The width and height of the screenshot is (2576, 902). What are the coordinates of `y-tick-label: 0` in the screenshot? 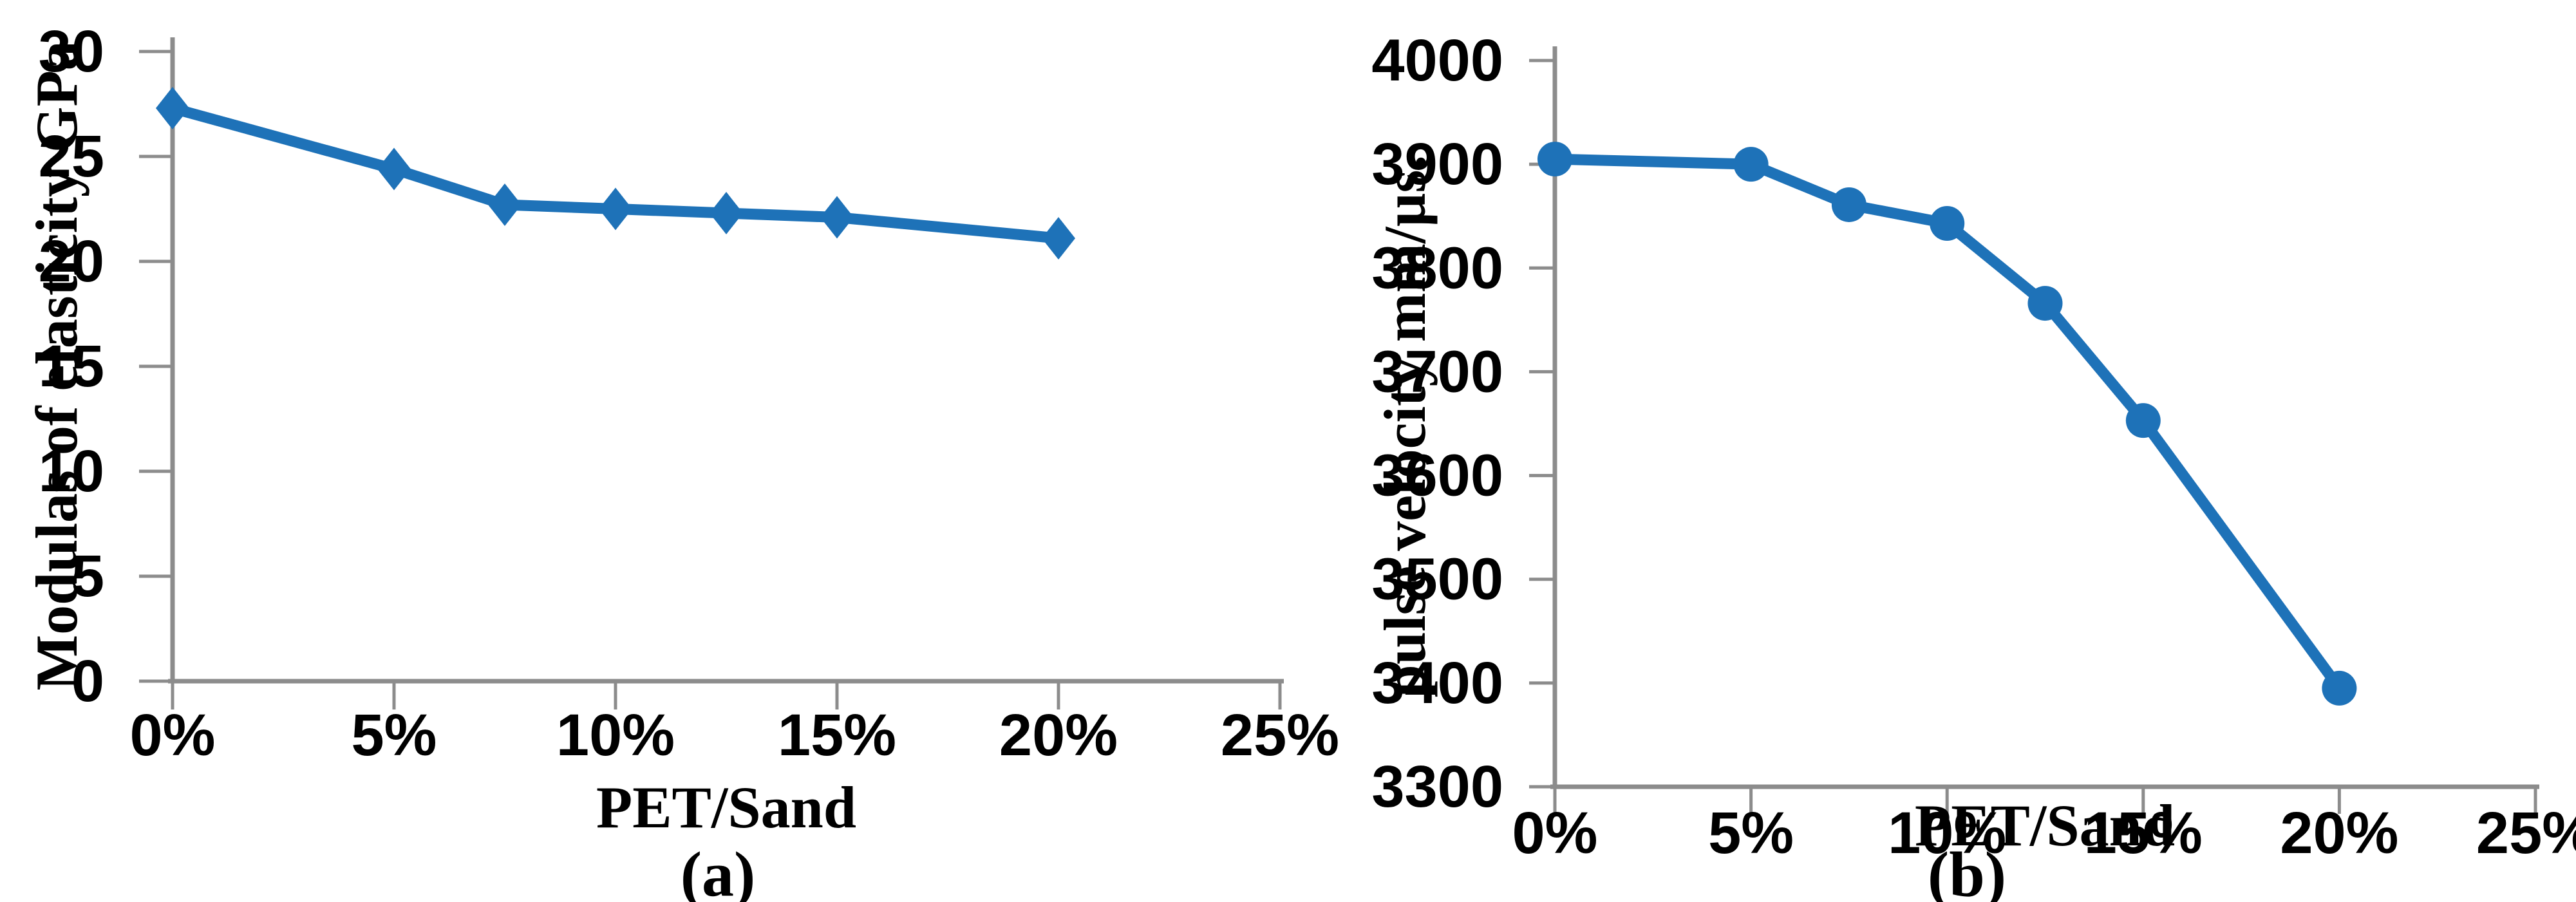 It's located at (87, 681).